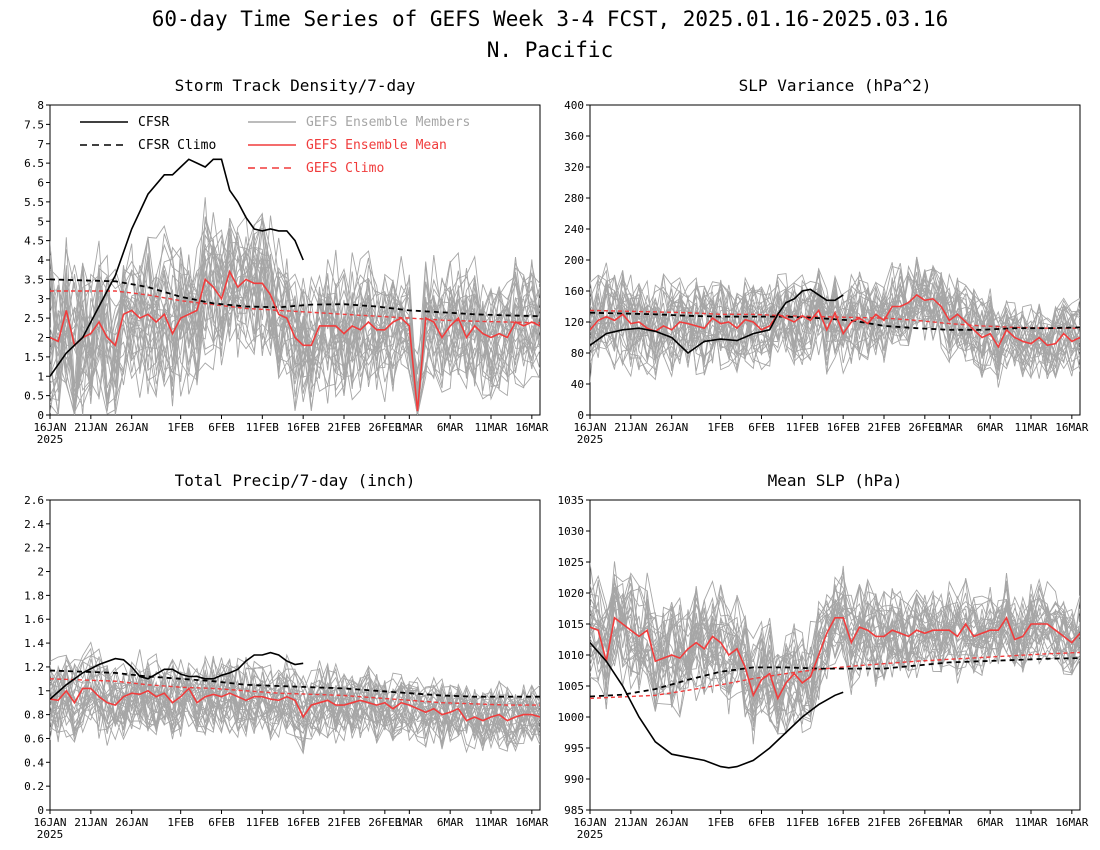 This screenshot has height=850, width=1100. What do you see at coordinates (835, 480) in the screenshot?
I see `panel-title: Mean SLP (hPa)` at bounding box center [835, 480].